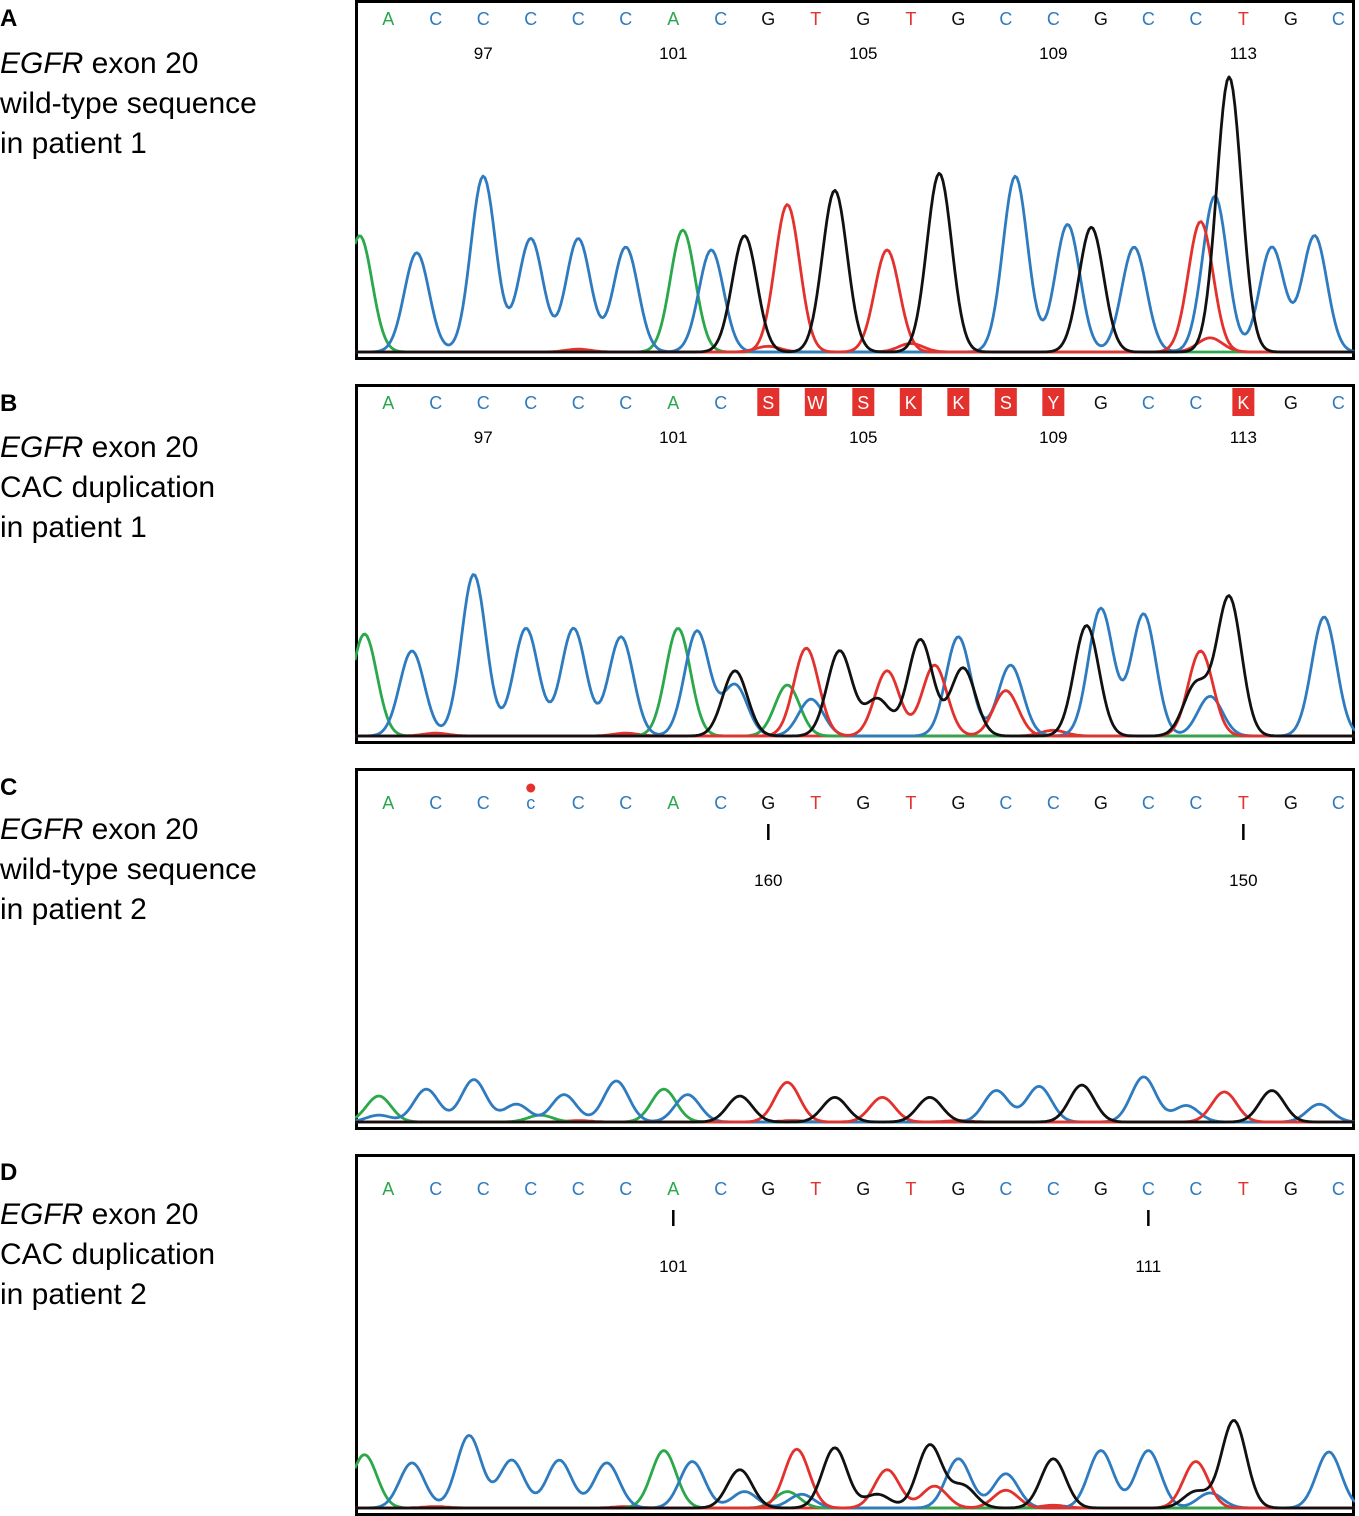 The height and width of the screenshot is (1516, 1359). Describe the element at coordinates (73, 909) in the screenshot. I see `caption-line-3: in patient 2` at that location.